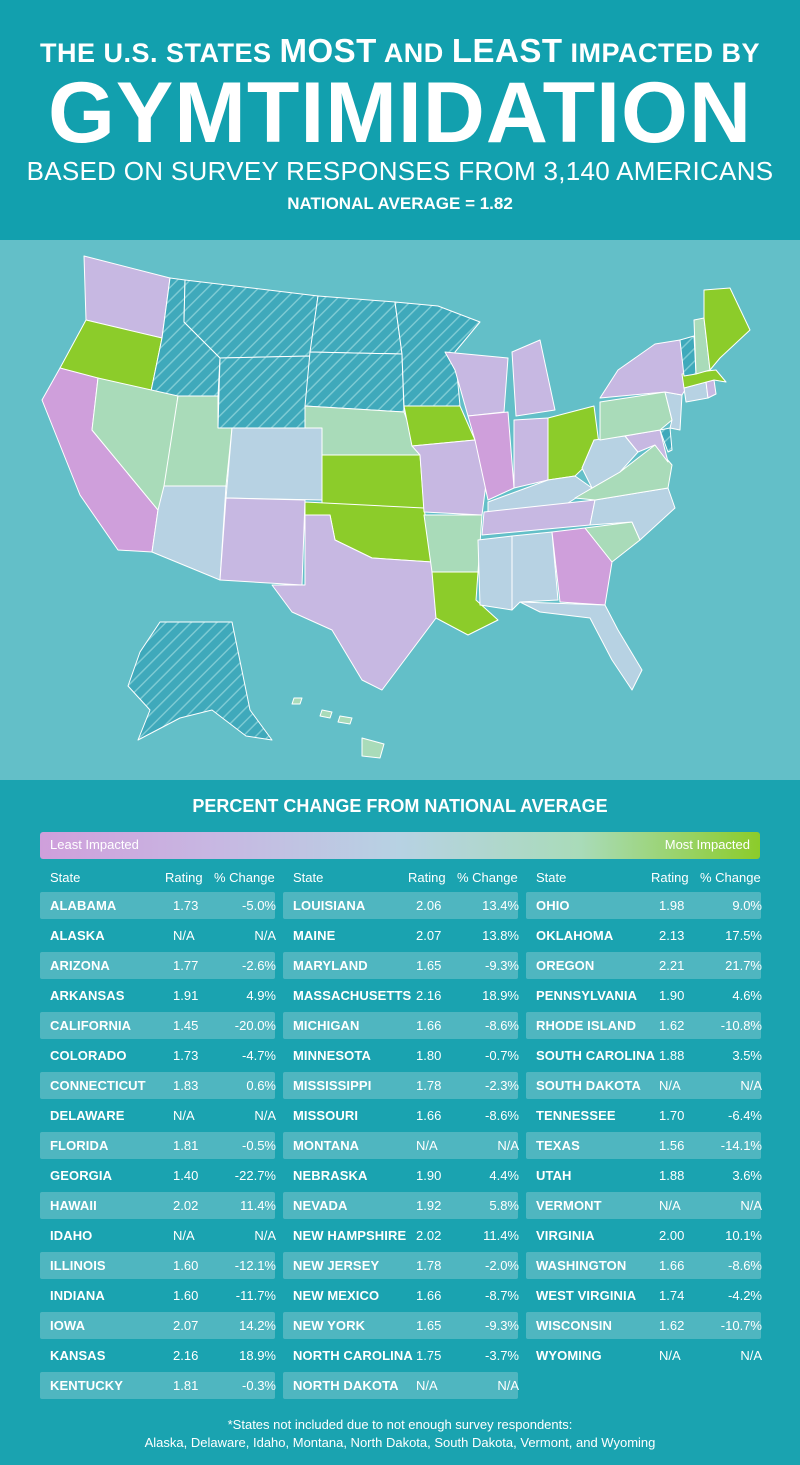 The width and height of the screenshot is (800, 1465). Describe the element at coordinates (401, 1085) in the screenshot. I see `table-row: MISSISSIPPI 1.78 -2.3%` at that location.